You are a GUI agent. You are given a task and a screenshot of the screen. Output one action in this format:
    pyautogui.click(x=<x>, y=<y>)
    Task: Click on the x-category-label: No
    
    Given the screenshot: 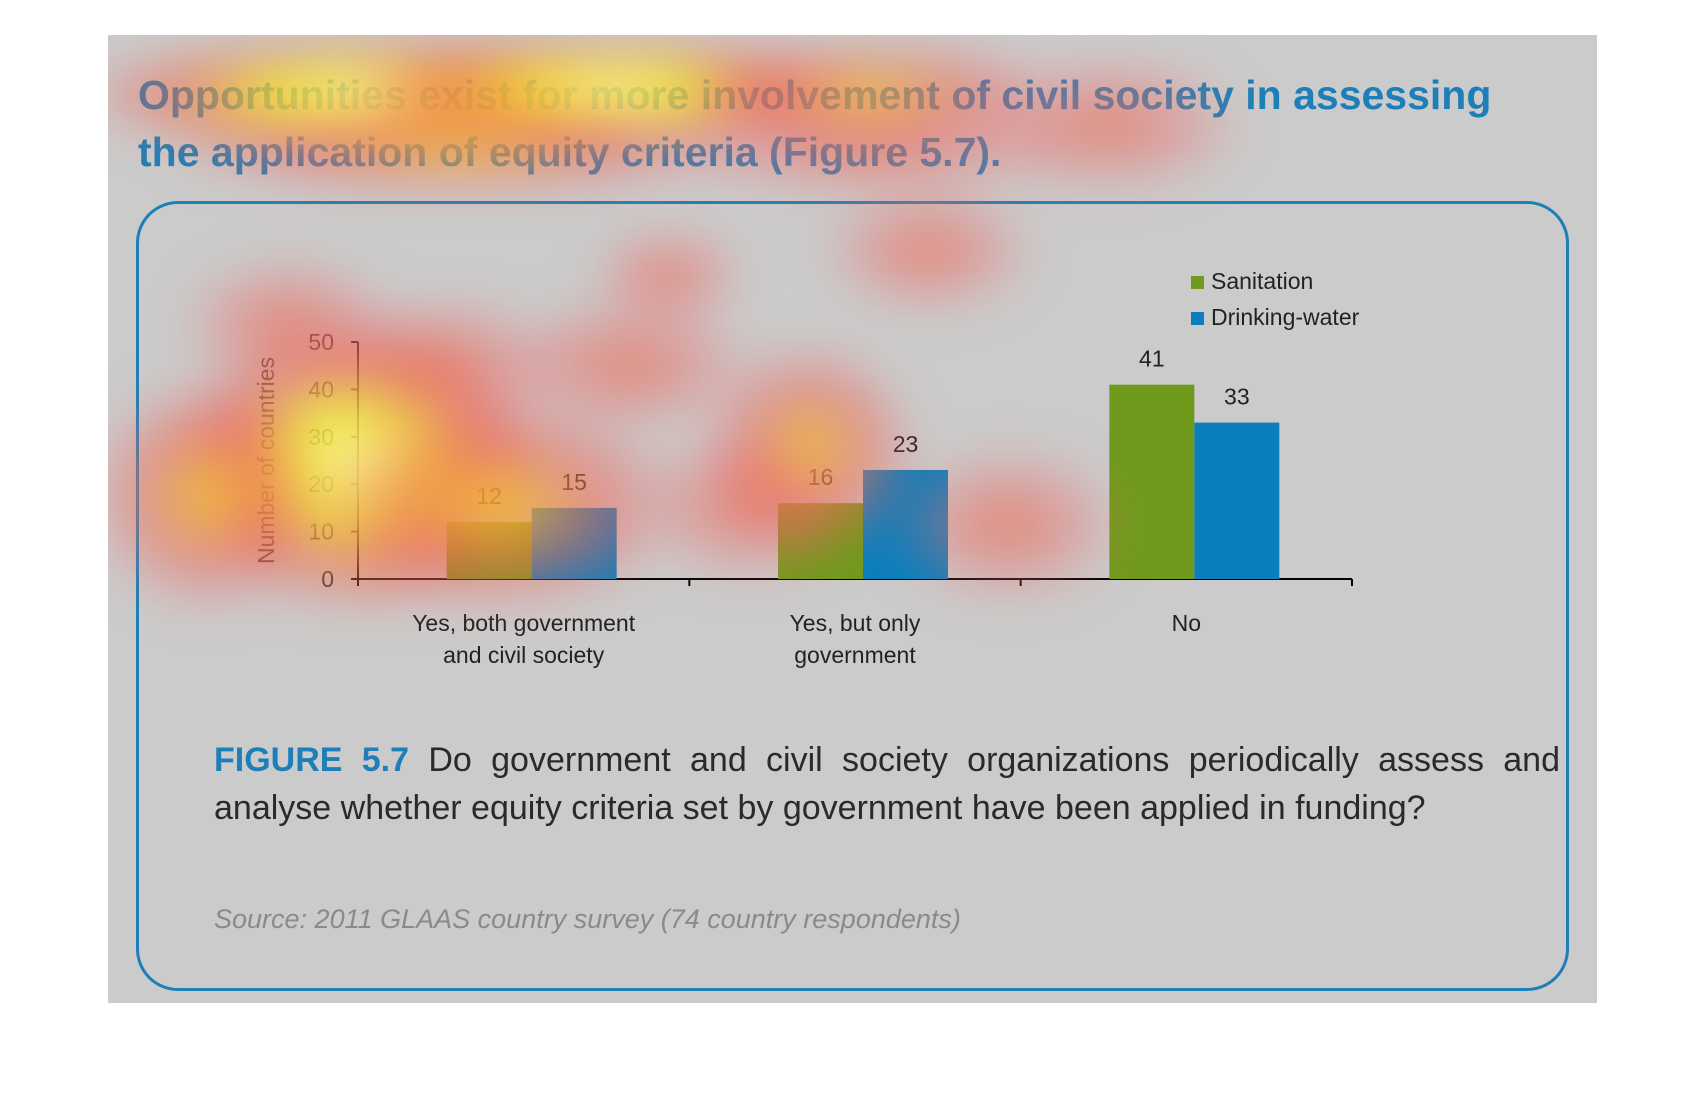 What is the action you would take?
    pyautogui.click(x=1186, y=623)
    